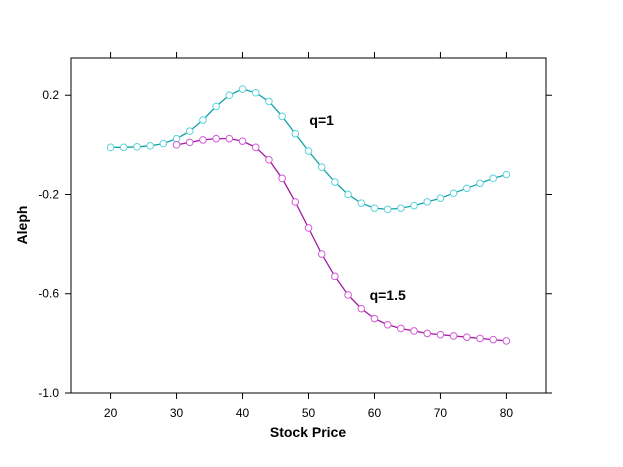 This screenshot has height=467, width=623. I want to click on y-tick-label: 0.2, so click(50, 95).